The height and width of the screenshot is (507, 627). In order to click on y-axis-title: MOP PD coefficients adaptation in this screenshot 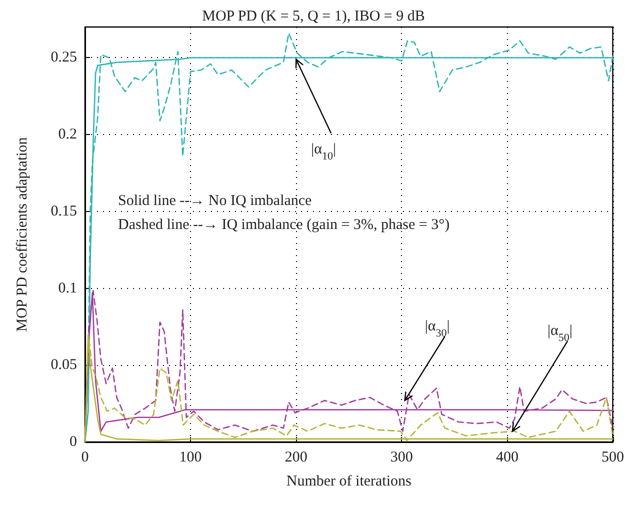, I will do `click(22, 234)`.